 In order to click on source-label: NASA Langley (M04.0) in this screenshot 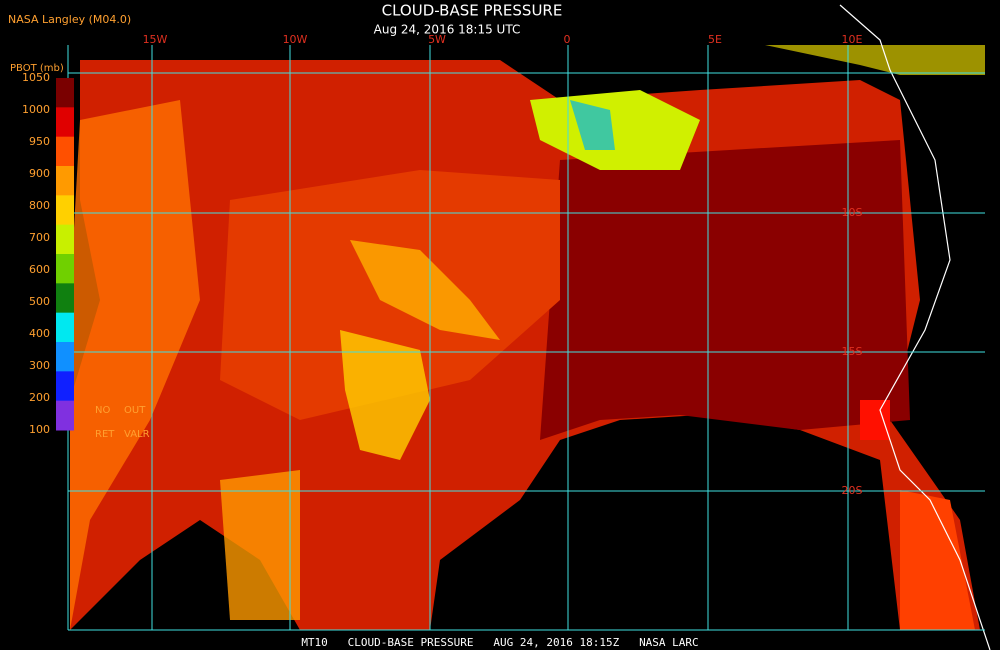, I will do `click(69, 19)`.